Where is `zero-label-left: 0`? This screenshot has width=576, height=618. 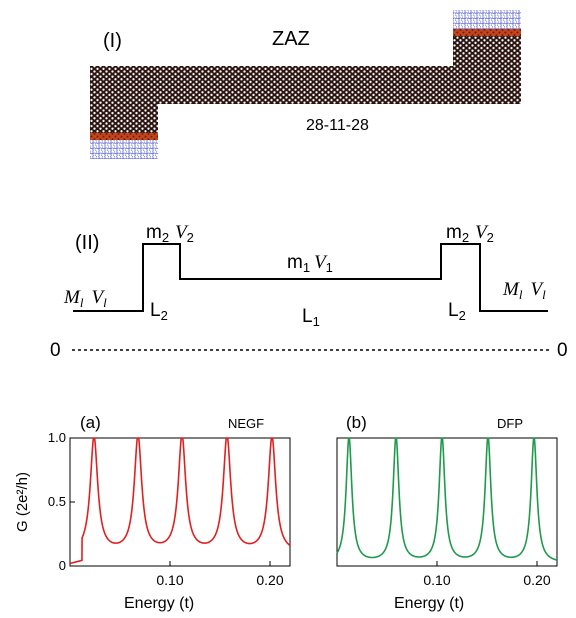 zero-label-left: 0 is located at coordinates (55, 350).